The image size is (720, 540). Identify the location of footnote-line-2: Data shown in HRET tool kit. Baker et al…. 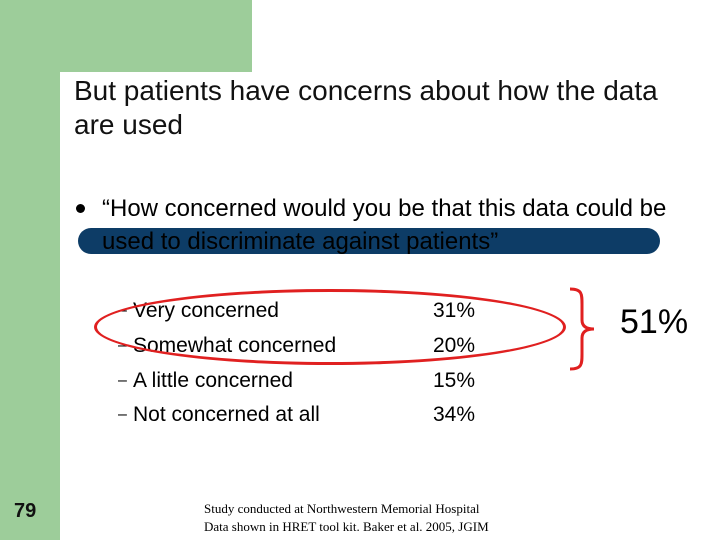
(346, 526).